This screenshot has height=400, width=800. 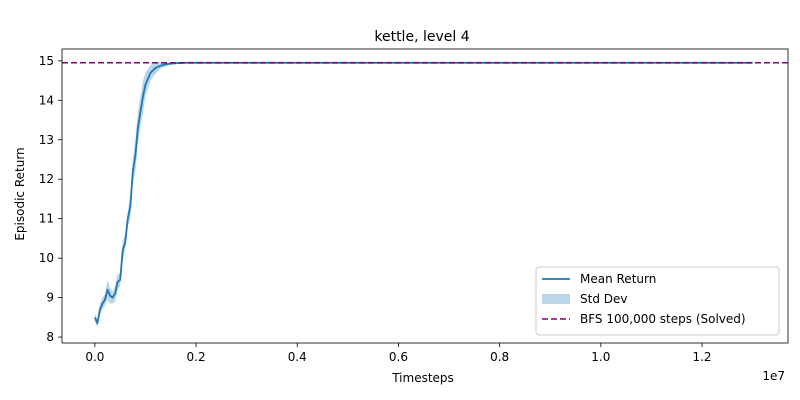 I want to click on x-tick-label: 0.4, so click(x=297, y=357).